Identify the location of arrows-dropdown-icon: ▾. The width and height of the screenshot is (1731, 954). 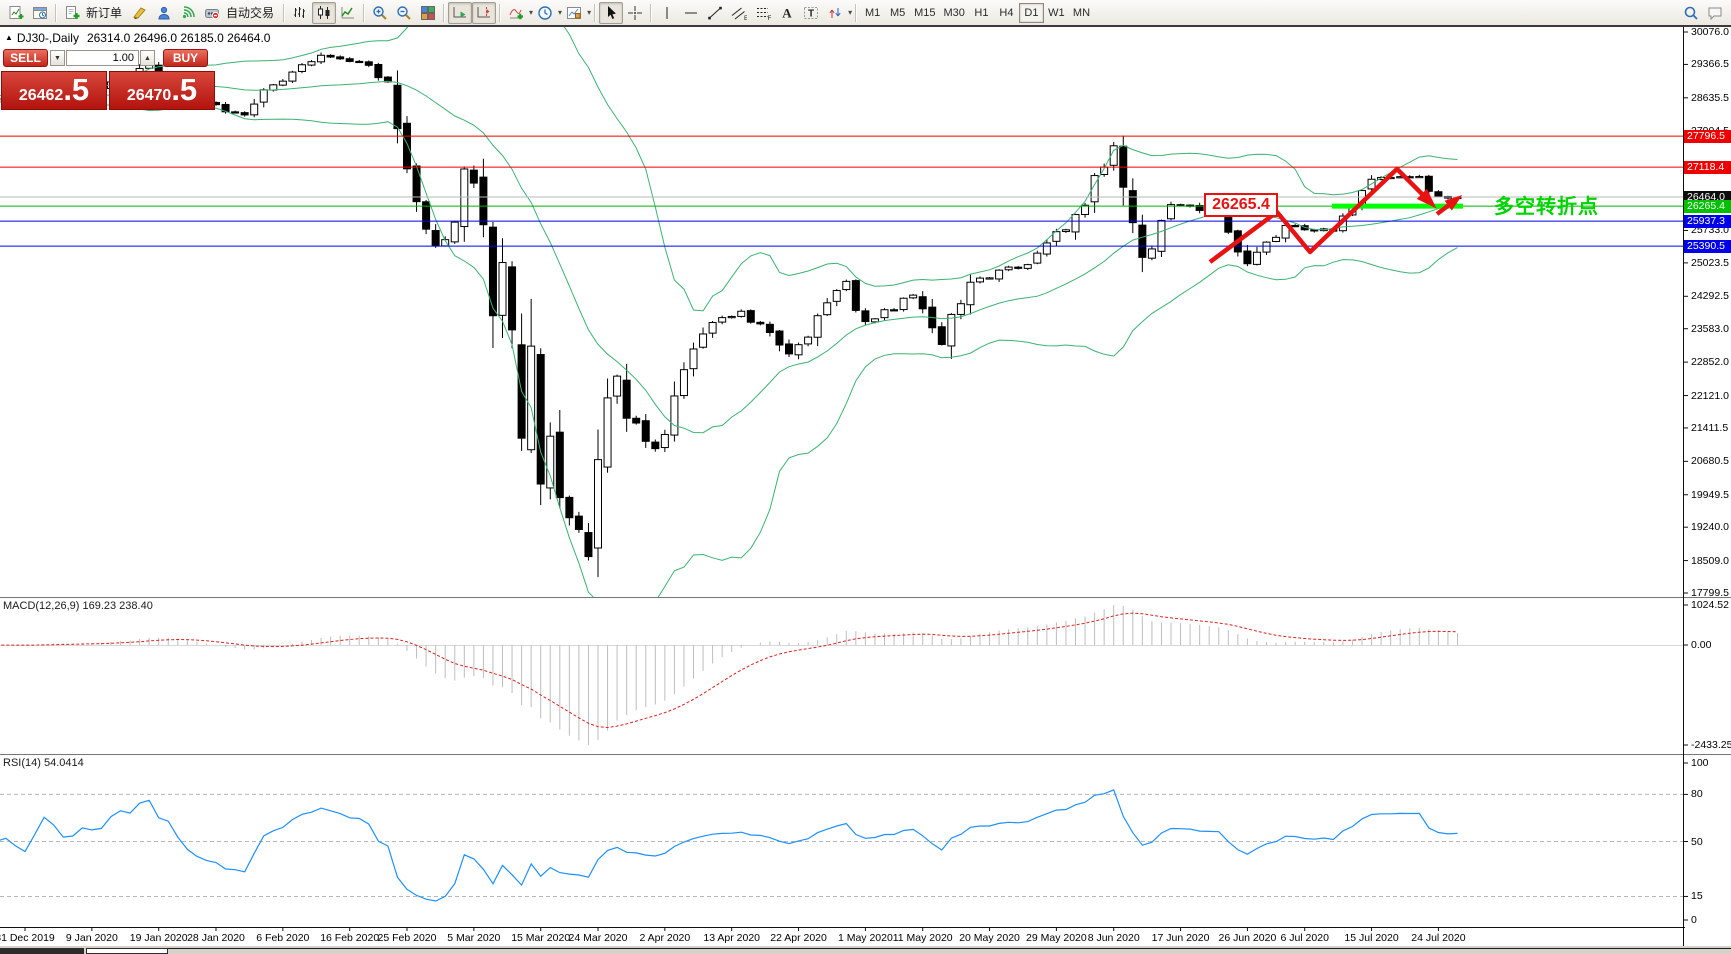
(850, 12).